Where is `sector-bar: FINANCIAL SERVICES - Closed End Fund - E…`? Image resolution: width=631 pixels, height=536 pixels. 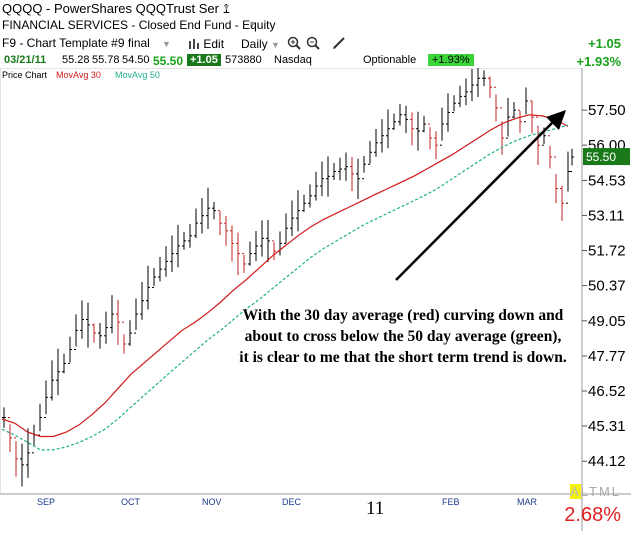
sector-bar: FINANCIAL SERVICES - Closed End Fund - E… is located at coordinates (315, 26).